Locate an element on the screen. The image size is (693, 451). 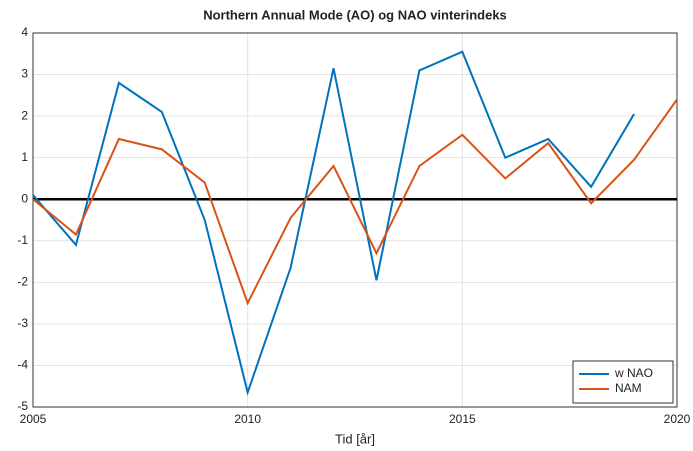
y-tick-label: -1 is located at coordinates (22, 240).